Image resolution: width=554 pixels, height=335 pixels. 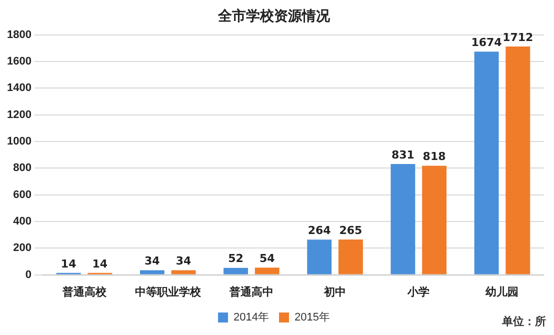 I want to click on y-tick-label: 1400, so click(x=19, y=88).